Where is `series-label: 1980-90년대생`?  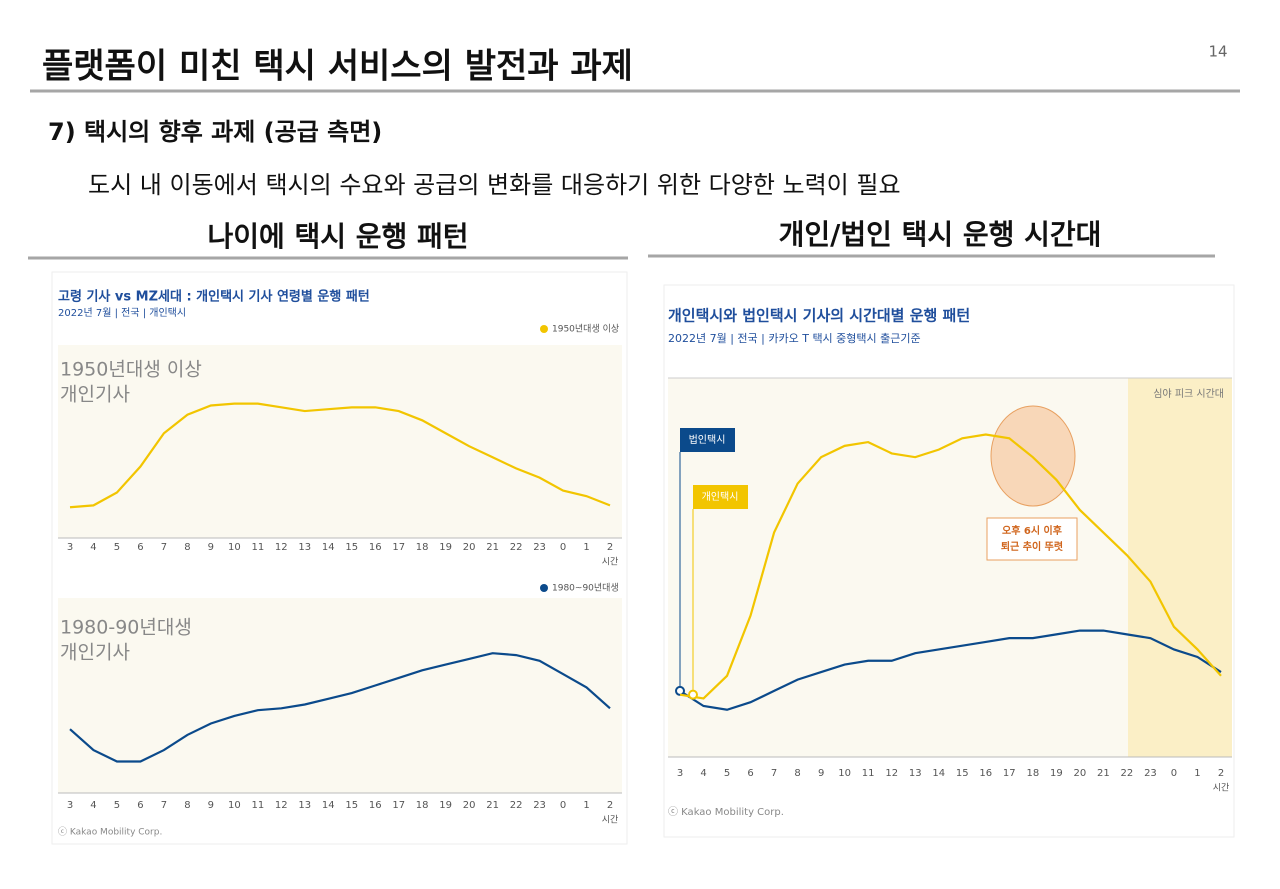
series-label: 1980-90년대생 is located at coordinates (126, 628).